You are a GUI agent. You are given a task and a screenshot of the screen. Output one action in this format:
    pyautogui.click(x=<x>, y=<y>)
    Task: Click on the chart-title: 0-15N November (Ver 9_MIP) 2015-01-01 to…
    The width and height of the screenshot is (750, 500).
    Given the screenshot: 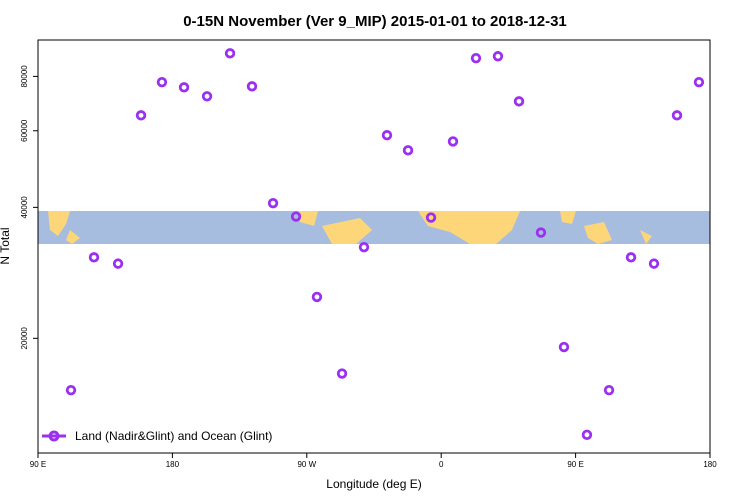 What is the action you would take?
    pyautogui.click(x=375, y=21)
    